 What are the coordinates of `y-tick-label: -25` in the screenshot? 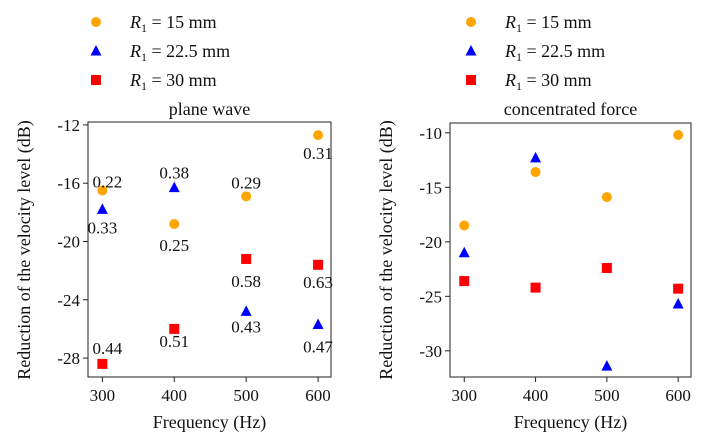 It's located at (430, 296).